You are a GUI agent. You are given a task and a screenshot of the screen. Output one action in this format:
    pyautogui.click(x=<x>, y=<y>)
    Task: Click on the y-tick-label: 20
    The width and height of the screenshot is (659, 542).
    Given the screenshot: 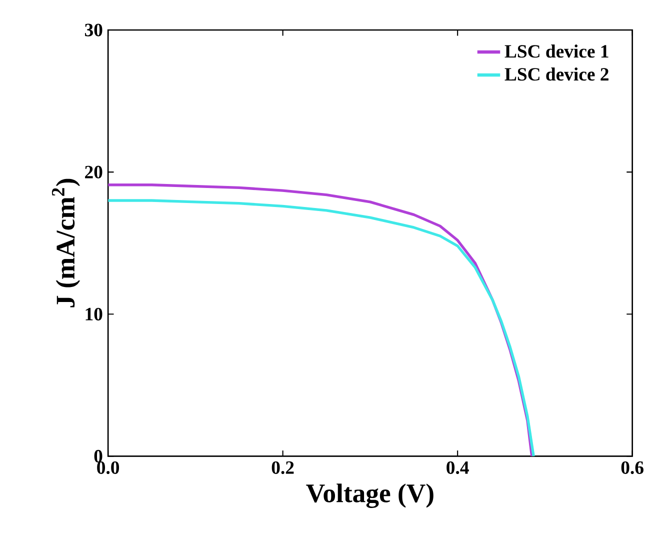 What is the action you would take?
    pyautogui.click(x=93, y=172)
    